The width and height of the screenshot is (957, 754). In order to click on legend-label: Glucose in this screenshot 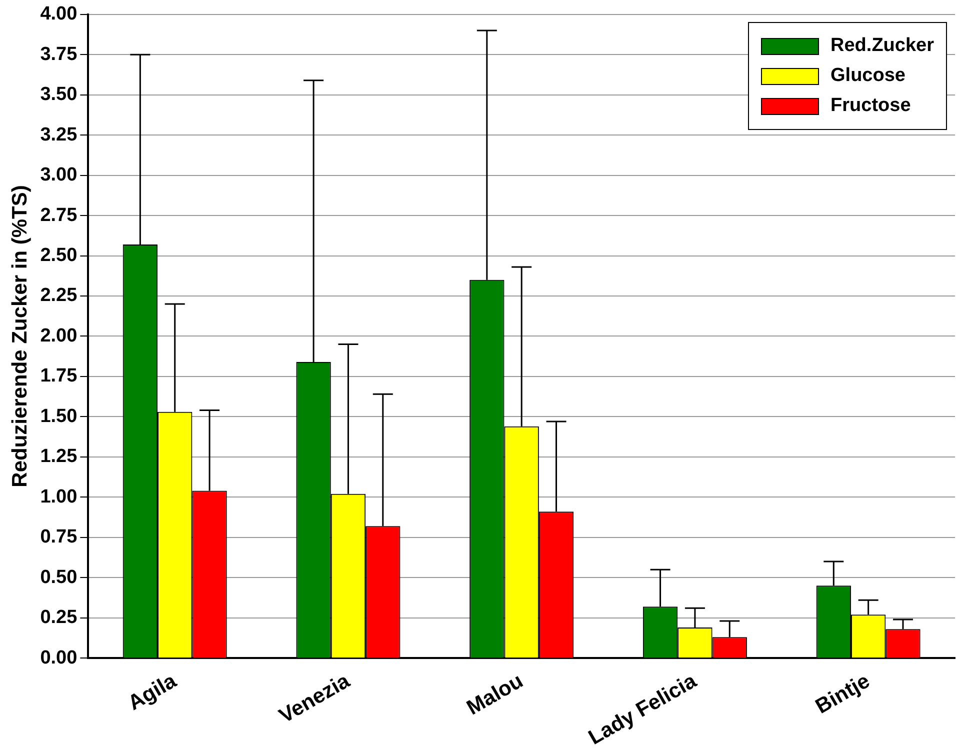, I will do `click(868, 76)`.